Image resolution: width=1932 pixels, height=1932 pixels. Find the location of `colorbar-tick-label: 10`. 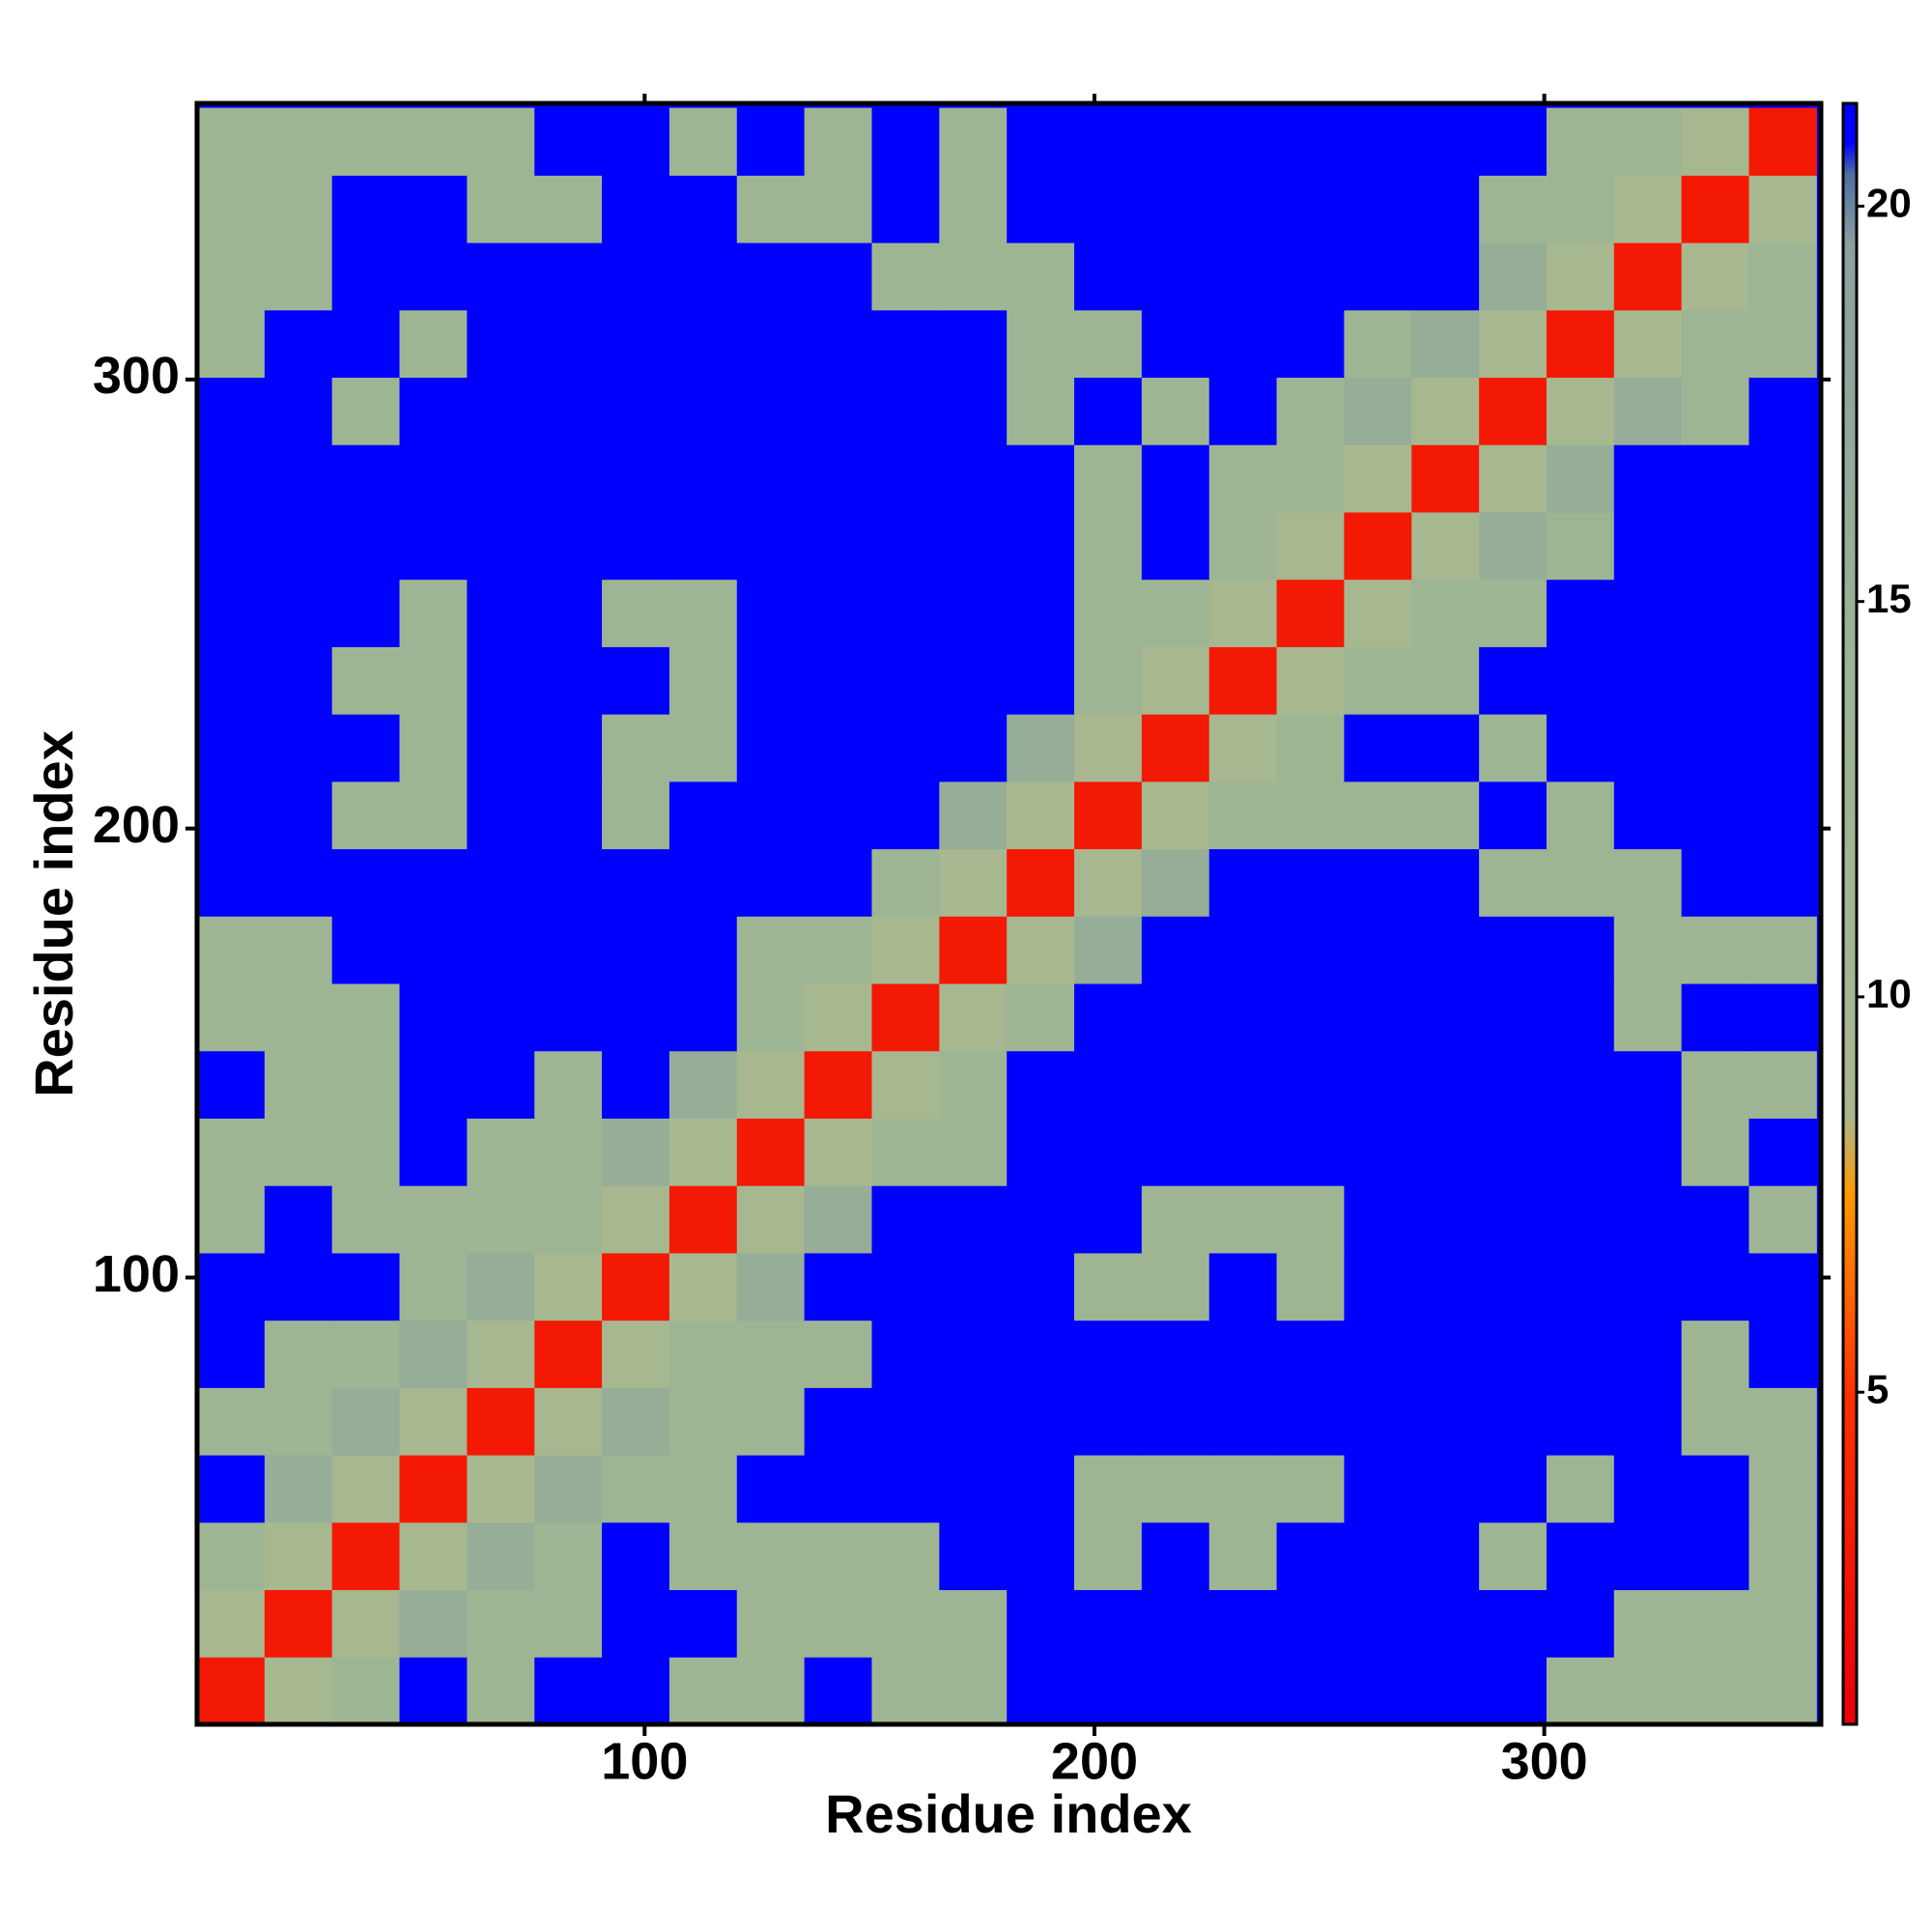

colorbar-tick-label: 10 is located at coordinates (1889, 993).